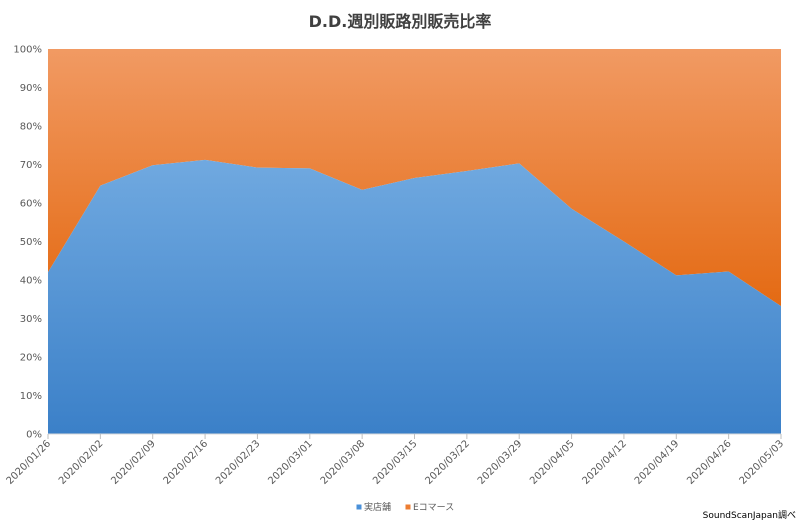 Image resolution: width=800 pixels, height=524 pixels. What do you see at coordinates (31, 88) in the screenshot?
I see `y-tick-label: 90%` at bounding box center [31, 88].